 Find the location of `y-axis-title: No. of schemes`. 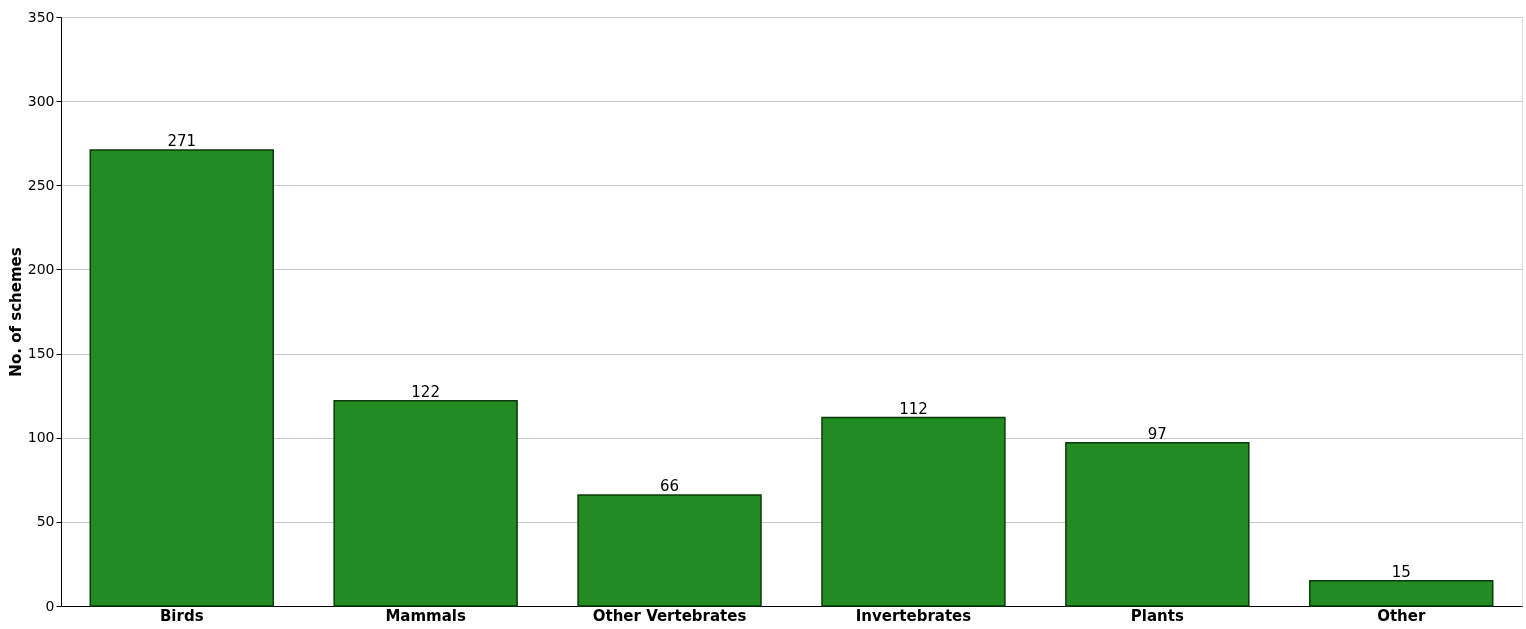

y-axis-title: No. of schemes is located at coordinates (15, 312).